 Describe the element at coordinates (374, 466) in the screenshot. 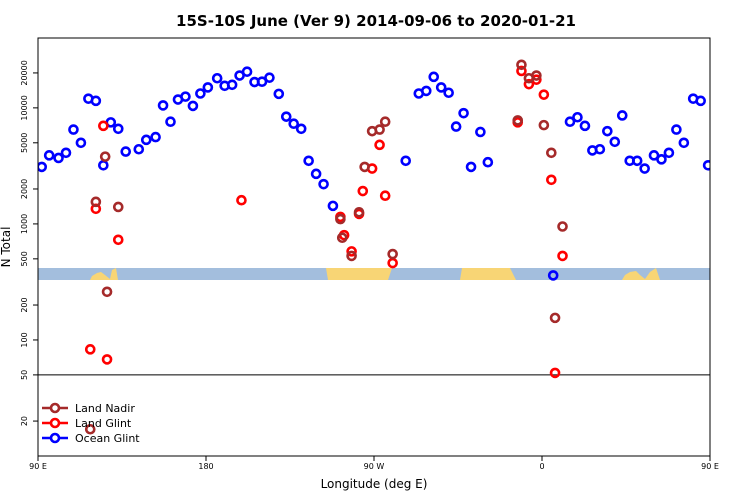

I see `x-tick-label: 90 W` at that location.